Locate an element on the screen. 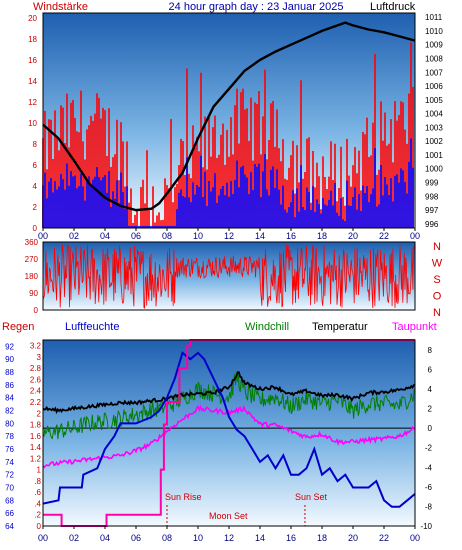 The image size is (462, 550). pressure-y-tick-label: 1007 is located at coordinates (434, 72).